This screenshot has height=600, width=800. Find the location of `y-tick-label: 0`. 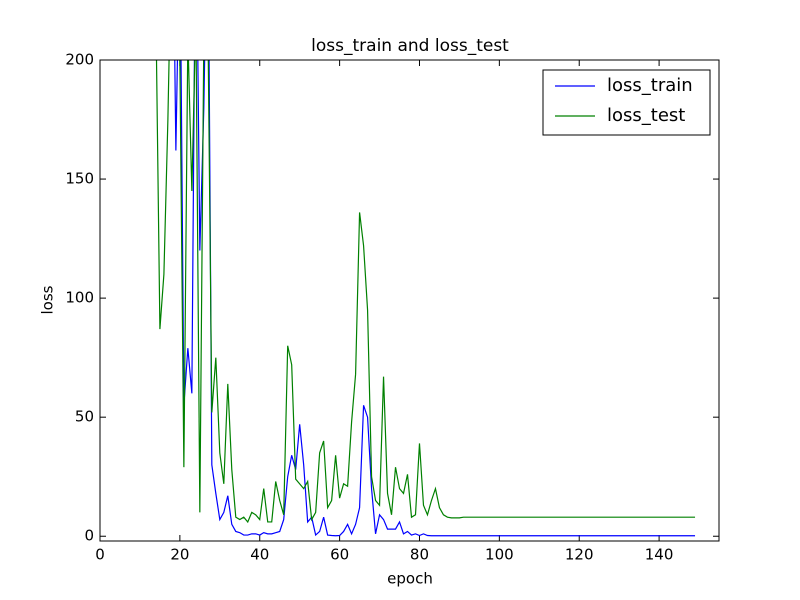

y-tick-label: 0 is located at coordinates (89, 536).